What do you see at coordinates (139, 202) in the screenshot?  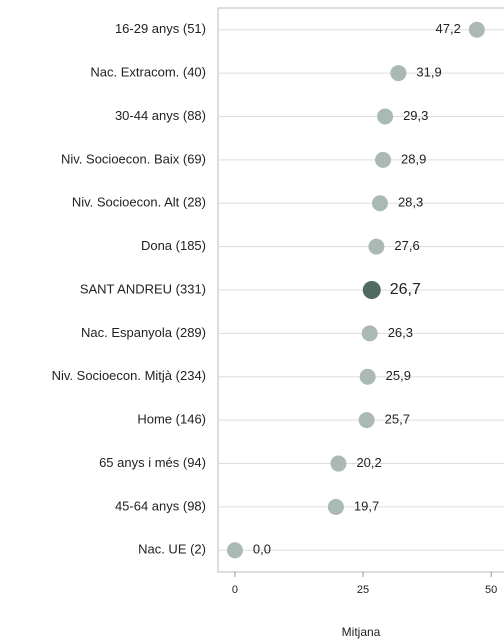 I see `category-label: Niv. Socioecon. Alt (28)` at bounding box center [139, 202].